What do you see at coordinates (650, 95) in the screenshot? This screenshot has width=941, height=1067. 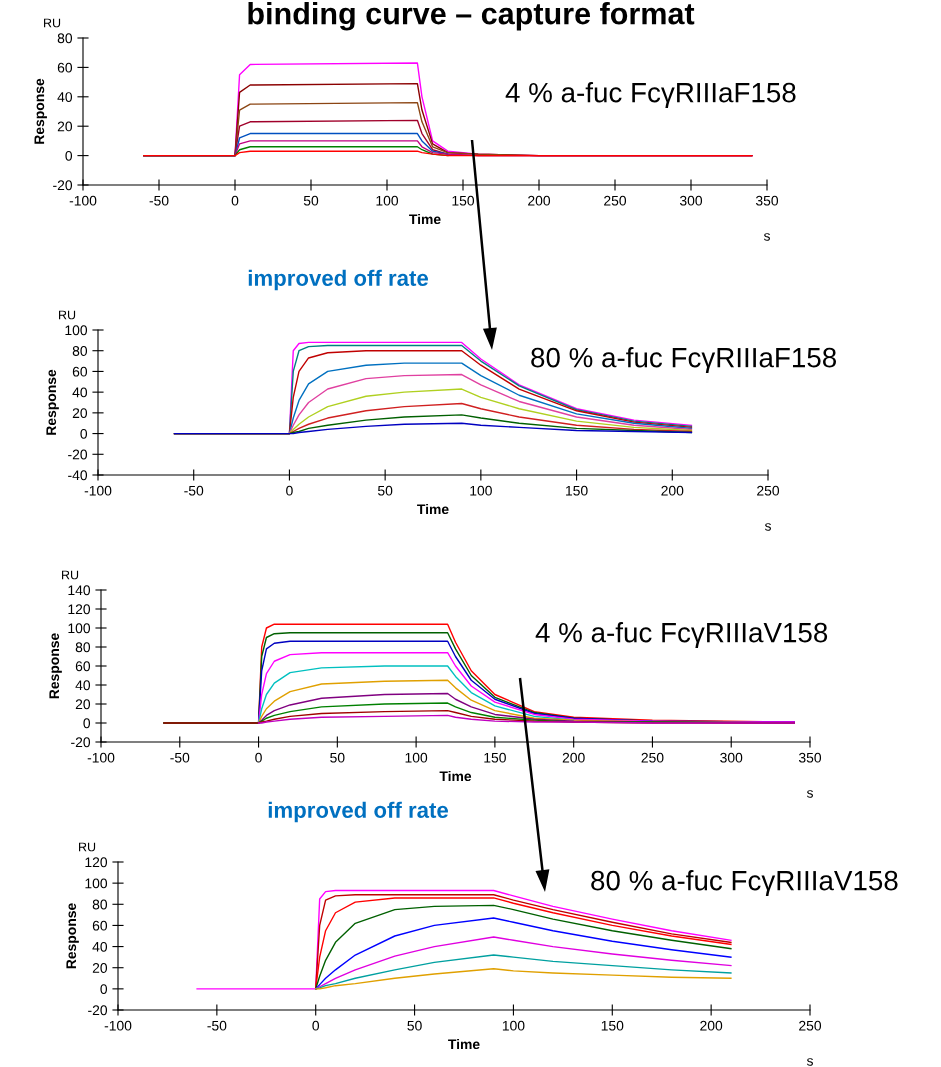 I see `annotation: 4 % a-fuc FcγRIIIaF158` at bounding box center [650, 95].